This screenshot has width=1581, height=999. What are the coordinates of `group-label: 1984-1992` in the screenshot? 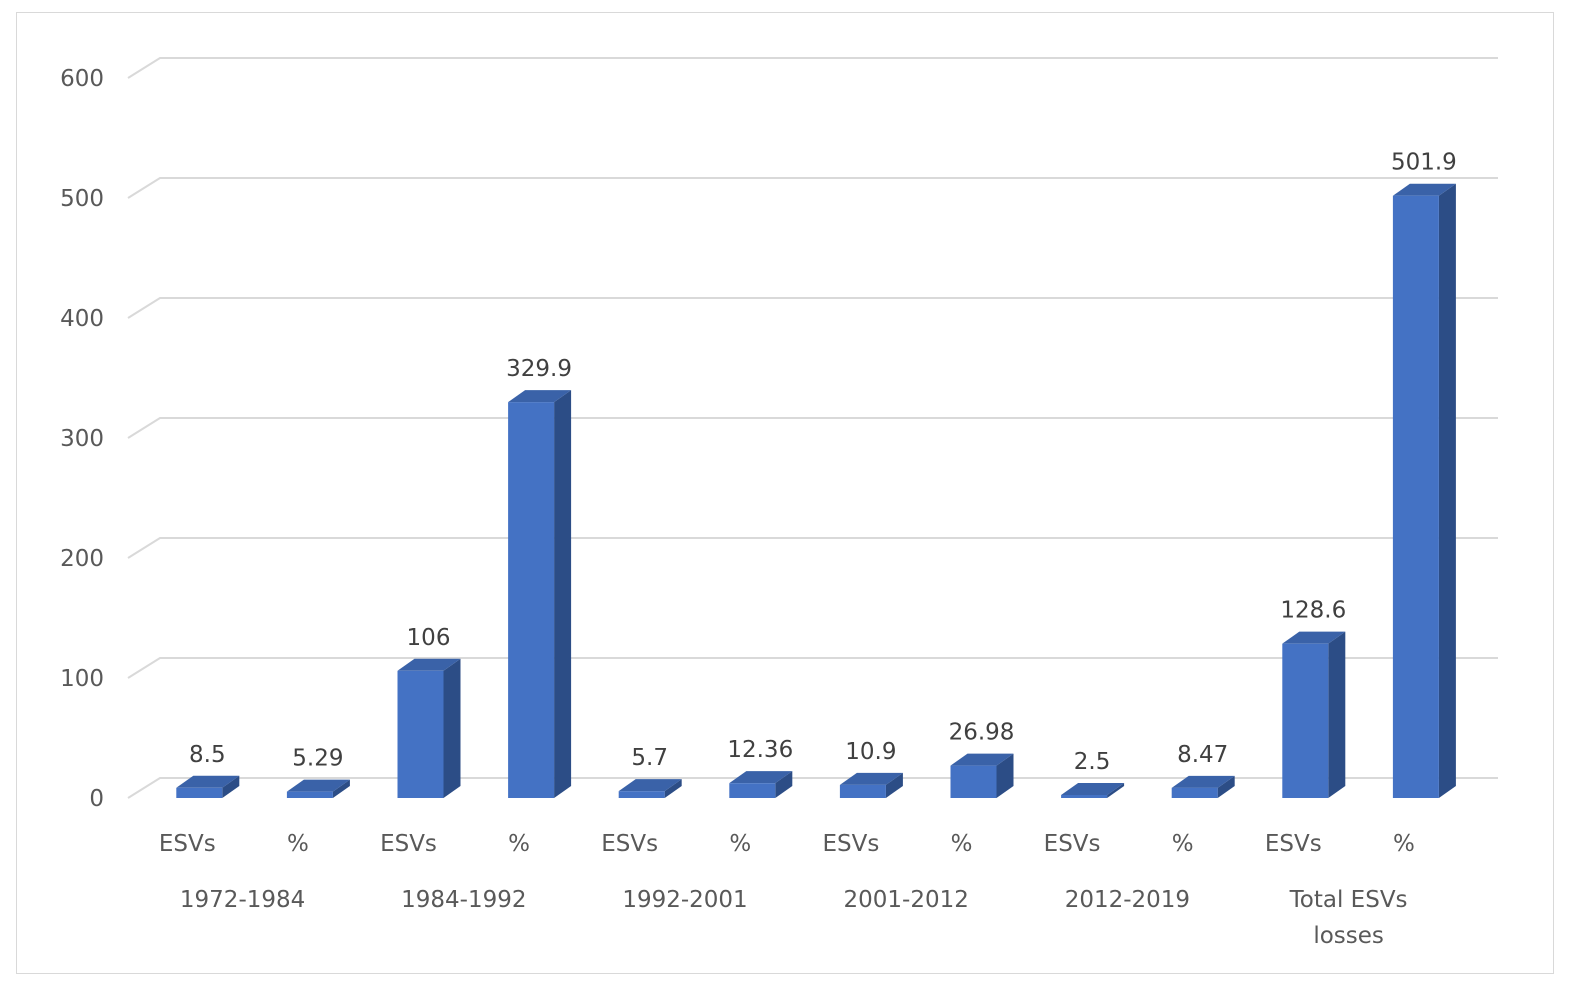 It's located at (463, 900).